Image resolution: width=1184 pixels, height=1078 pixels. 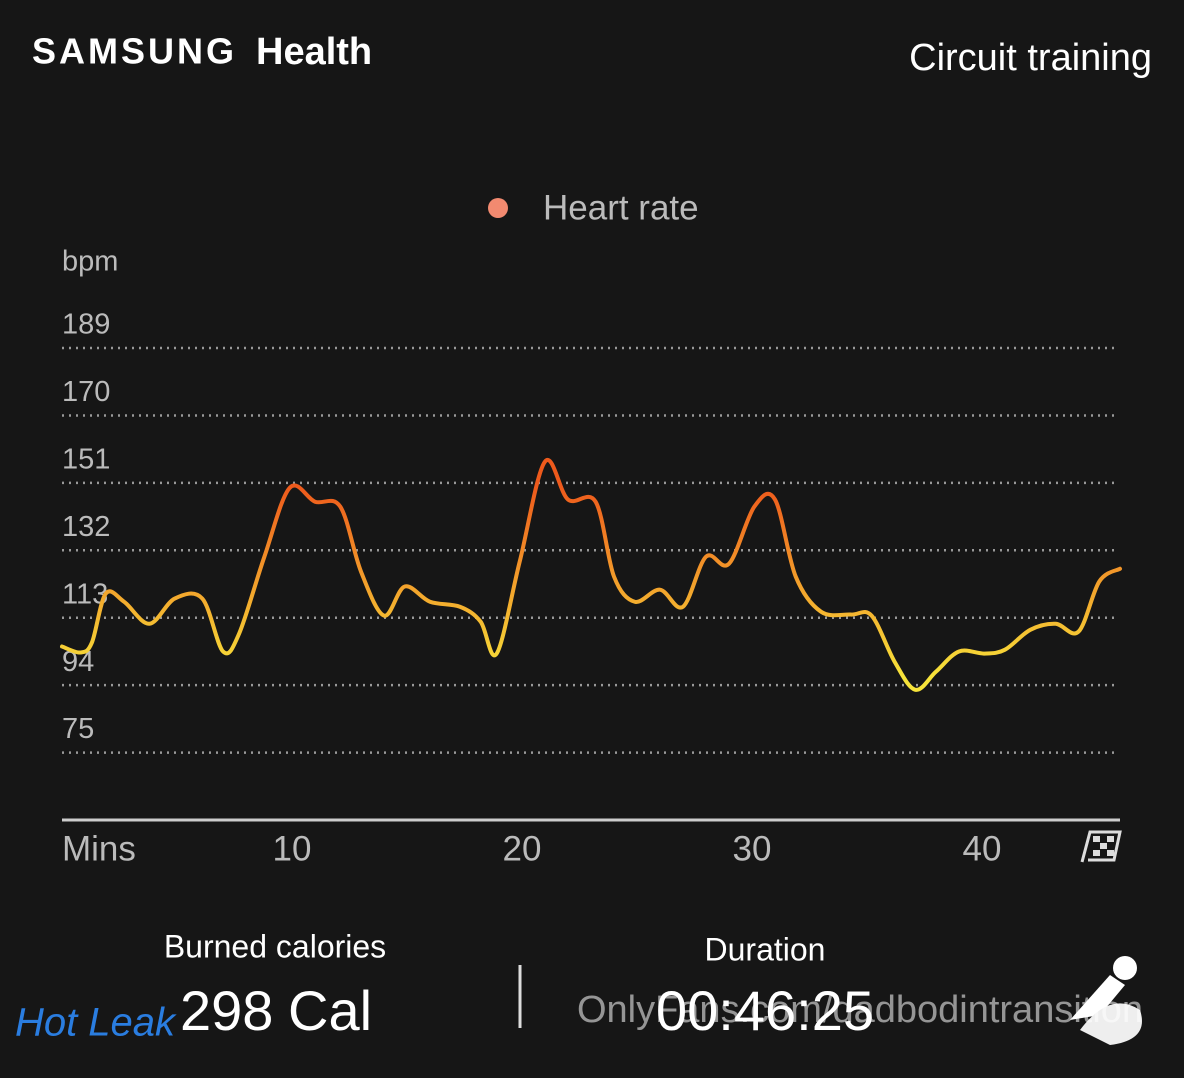 What do you see at coordinates (90, 262) in the screenshot?
I see `y-axis-label: bpm` at bounding box center [90, 262].